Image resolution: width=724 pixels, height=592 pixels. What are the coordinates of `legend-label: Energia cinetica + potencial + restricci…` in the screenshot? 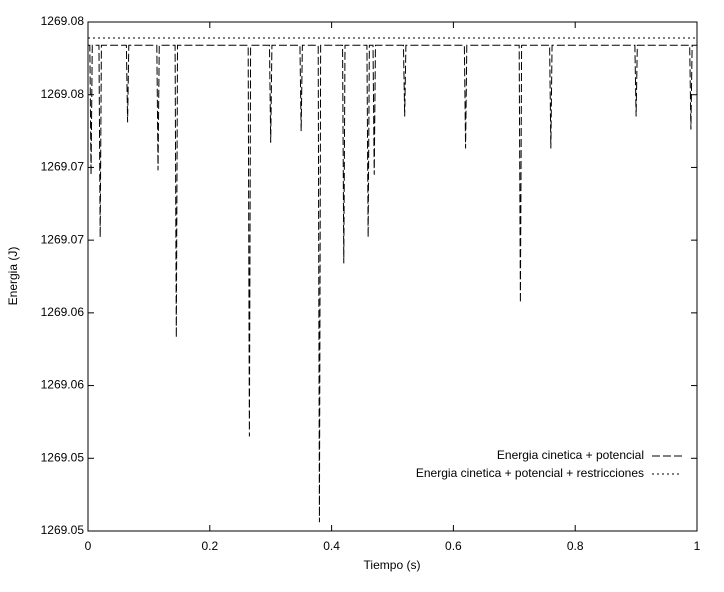 It's located at (530, 473).